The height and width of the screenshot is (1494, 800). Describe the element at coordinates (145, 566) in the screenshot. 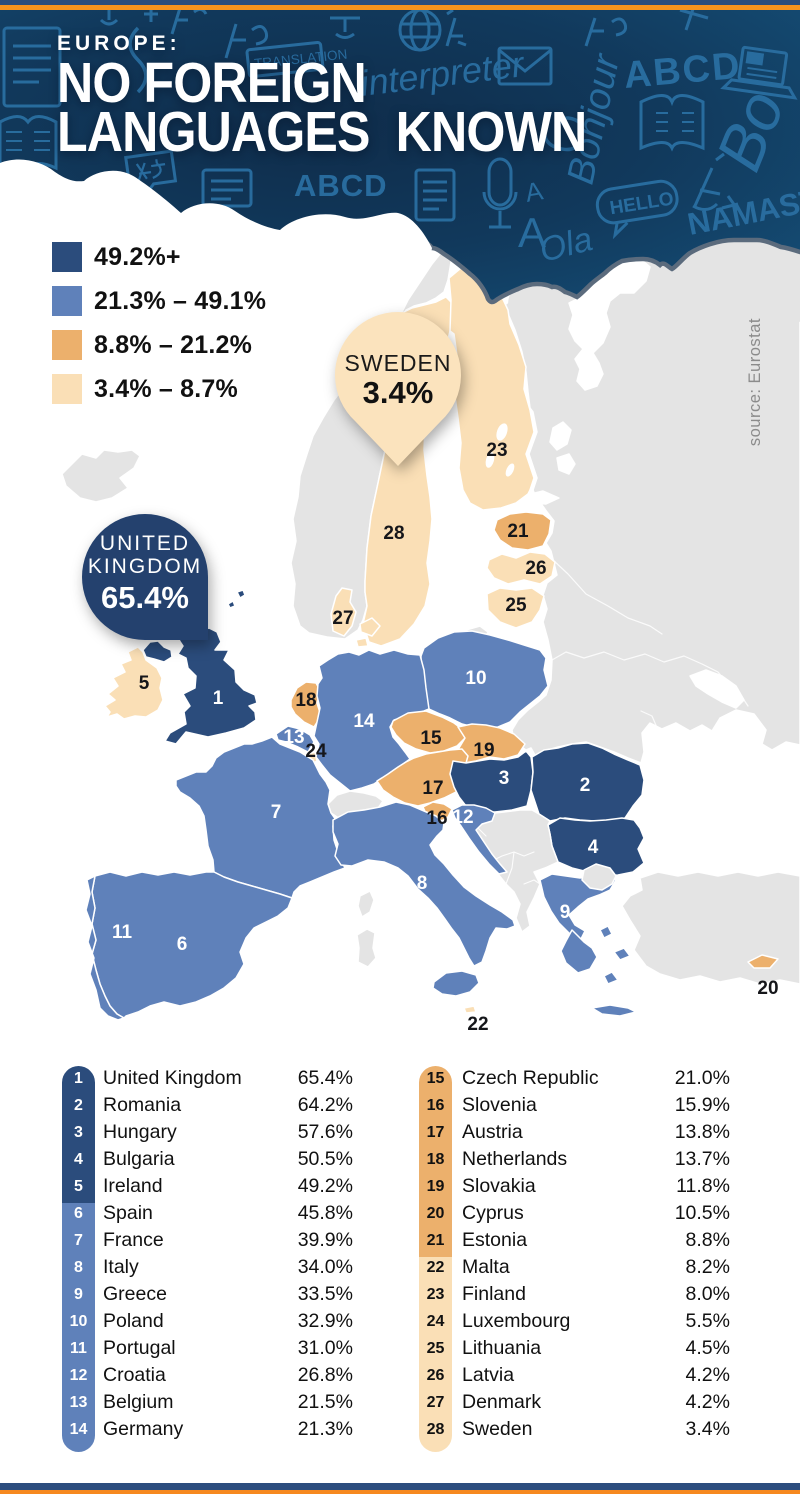

I see `svg-text: KINGDOM` at that location.